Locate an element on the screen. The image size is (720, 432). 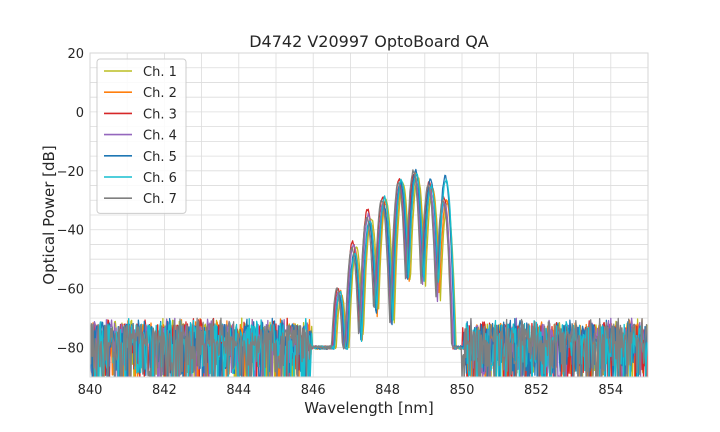
y-tick-label: 0 is located at coordinates (80, 113).